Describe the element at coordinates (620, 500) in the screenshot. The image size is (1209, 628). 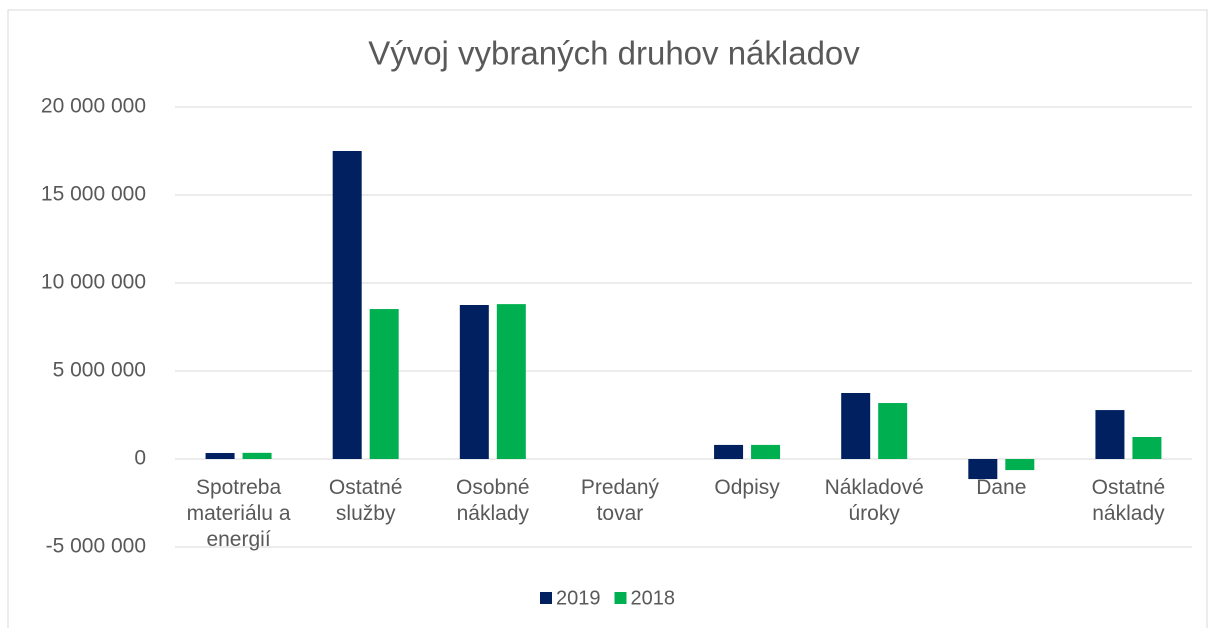
I see `x-tick-label: Predaný tovar` at that location.